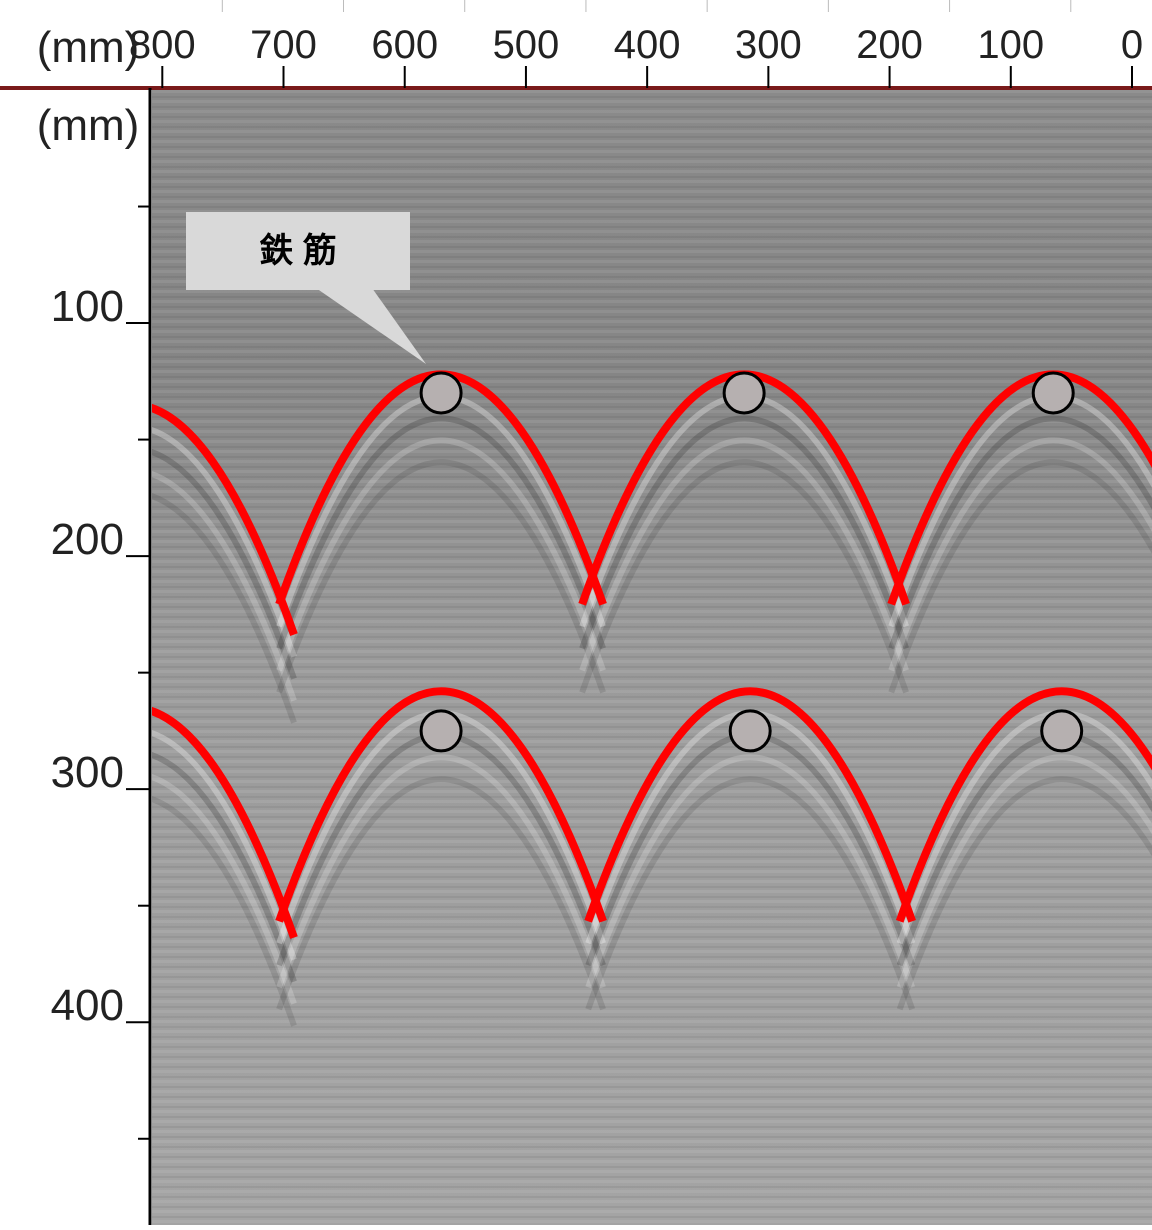  Describe the element at coordinates (768, 45) in the screenshot. I see `x-tick-label: 300` at that location.